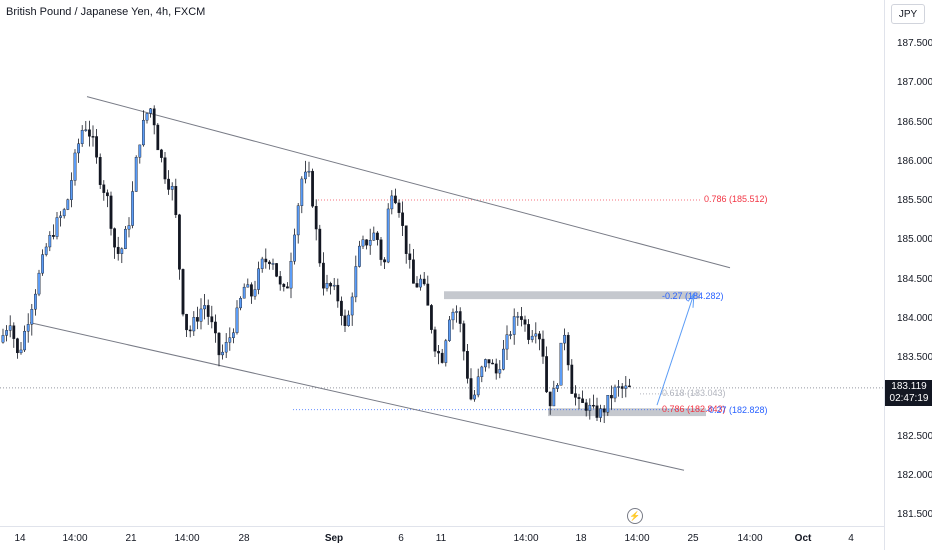  Describe the element at coordinates (908, 392) in the screenshot. I see `current-price-label: 183.119 02:47:19` at that location.